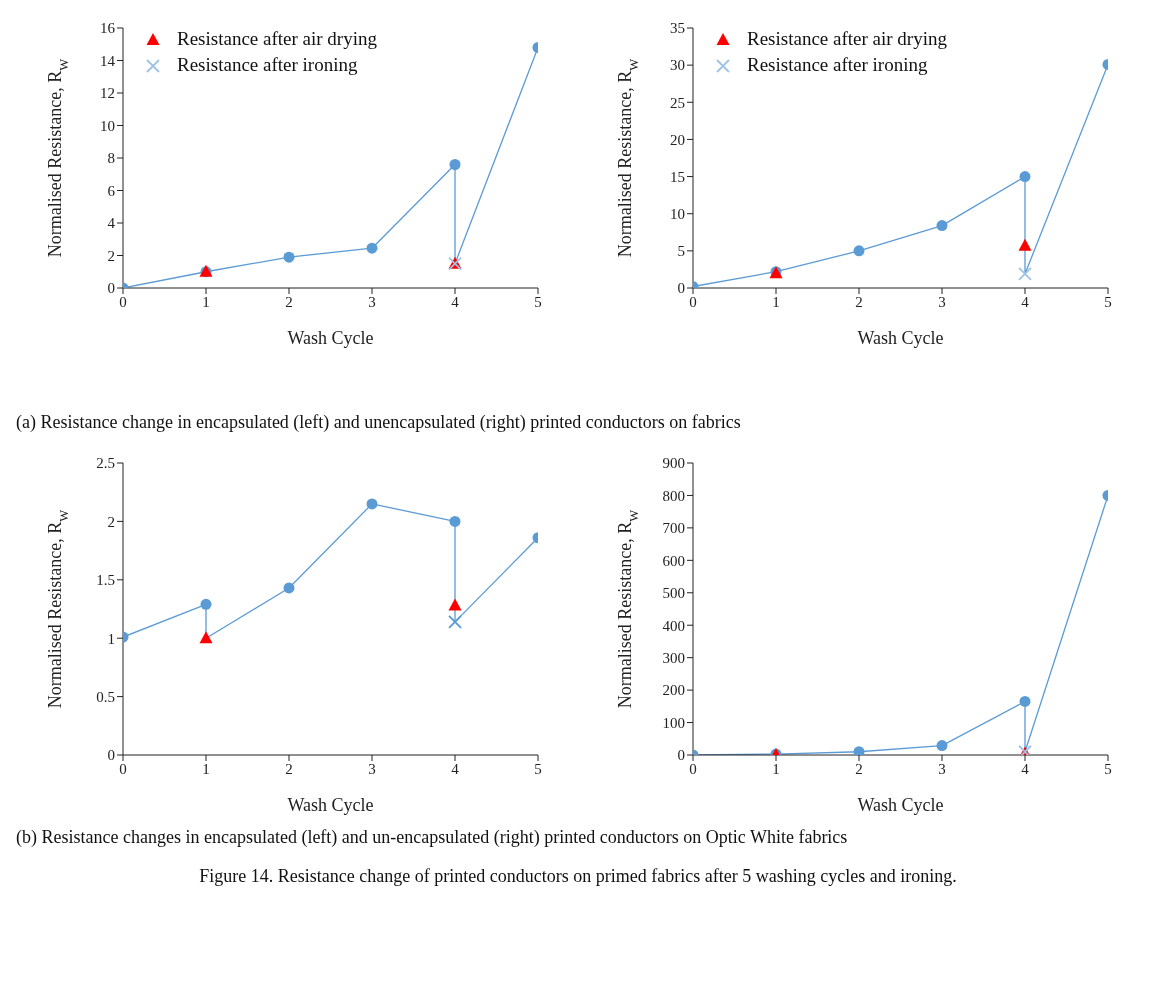 The image size is (1171, 983). What do you see at coordinates (105, 463) in the screenshot?
I see `y-tick-label: 2.5` at bounding box center [105, 463].